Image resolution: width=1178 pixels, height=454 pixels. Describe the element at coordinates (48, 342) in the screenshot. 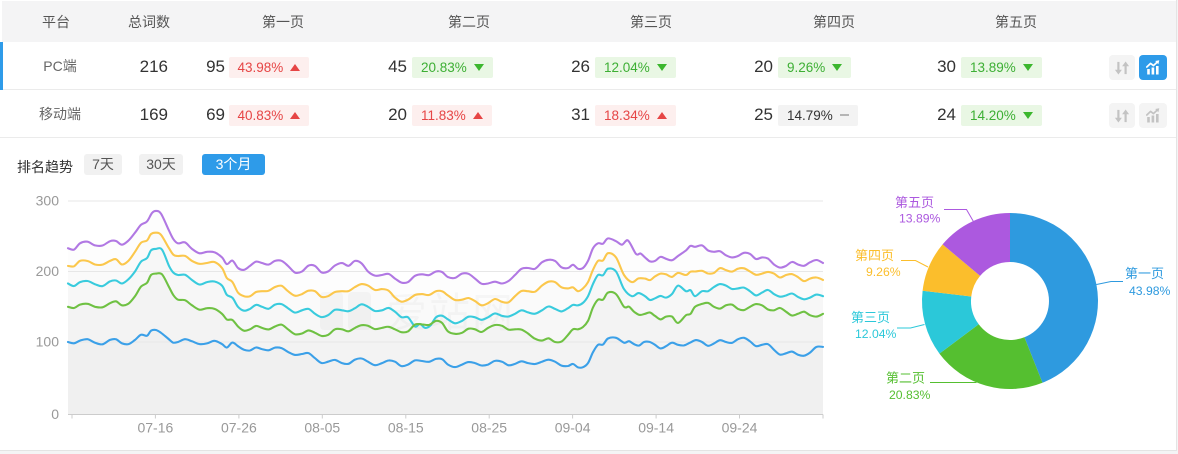

I see `svg-text: 100` at that location.